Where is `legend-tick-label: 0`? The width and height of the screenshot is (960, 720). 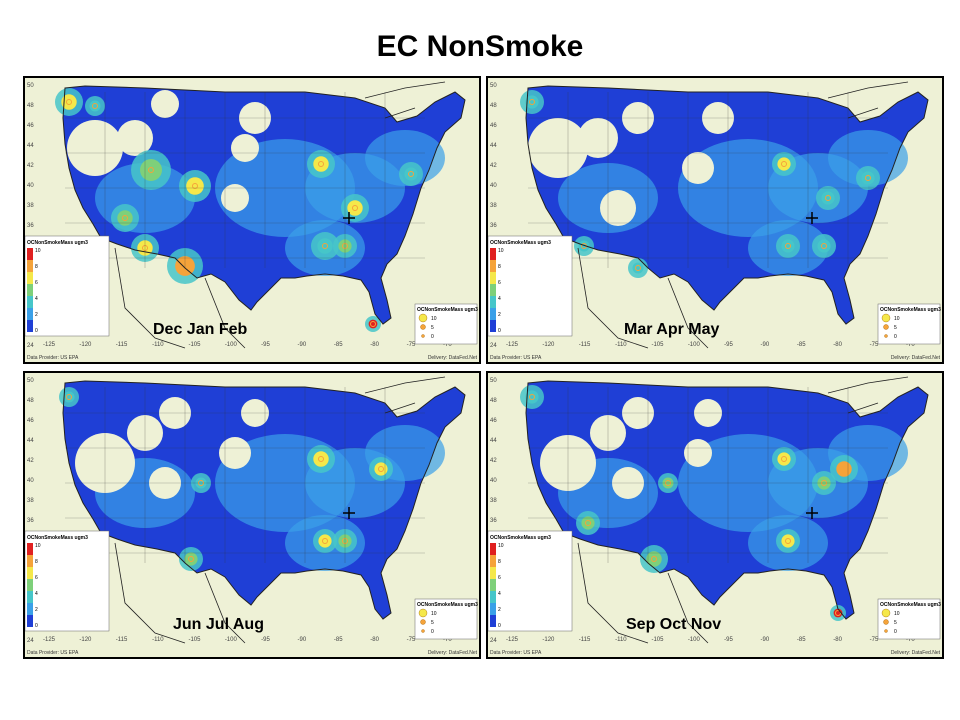 legend-tick-label: 0 is located at coordinates (499, 626).